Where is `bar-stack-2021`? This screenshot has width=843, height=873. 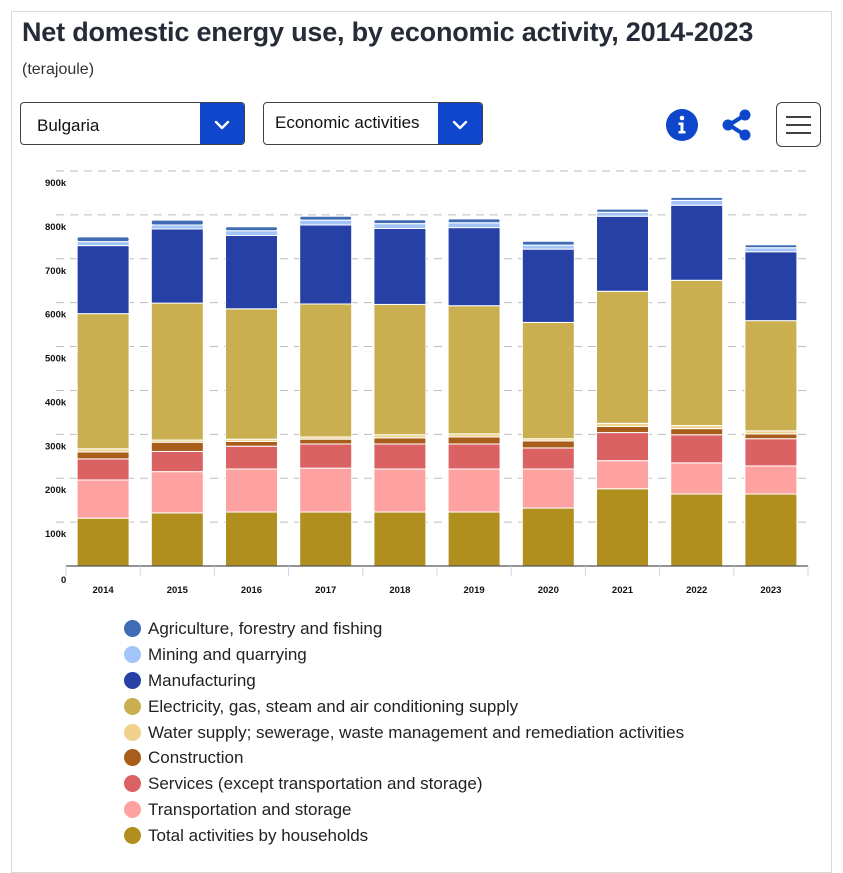
bar-stack-2021 is located at coordinates (622, 387).